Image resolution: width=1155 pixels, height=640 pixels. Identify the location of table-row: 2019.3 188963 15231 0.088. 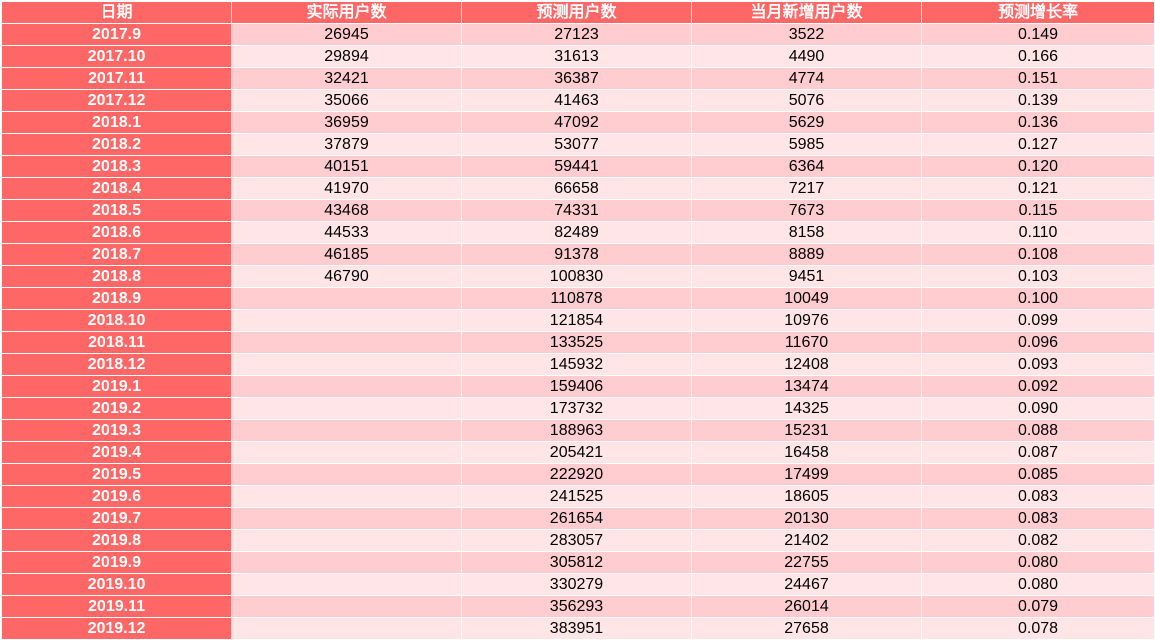
(578, 430).